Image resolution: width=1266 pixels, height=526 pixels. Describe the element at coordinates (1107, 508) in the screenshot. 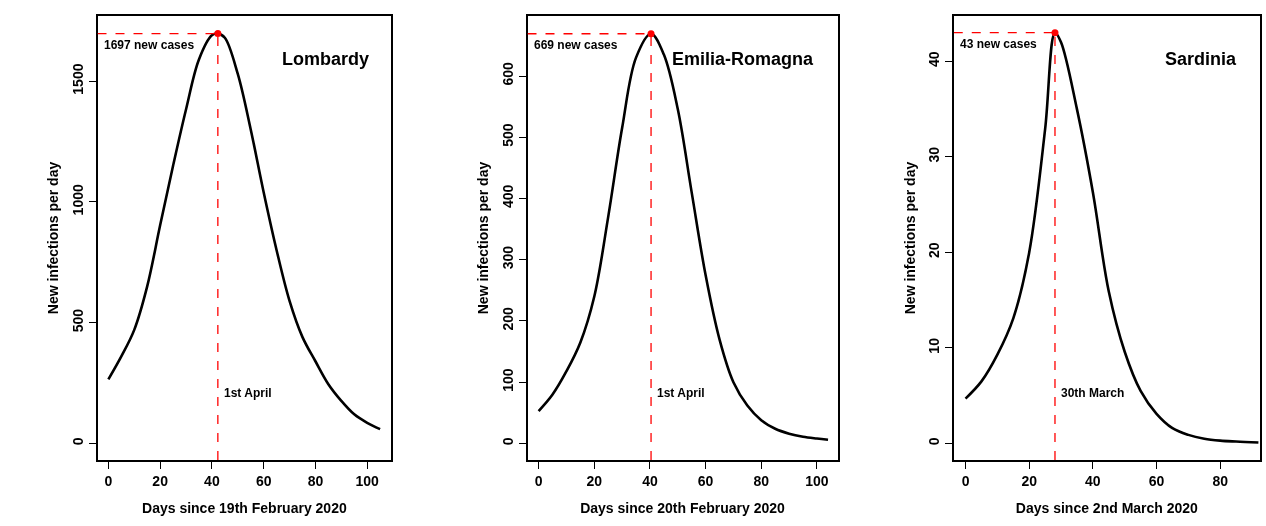

I see `x-axis-title: Days since 2nd March 2020` at that location.